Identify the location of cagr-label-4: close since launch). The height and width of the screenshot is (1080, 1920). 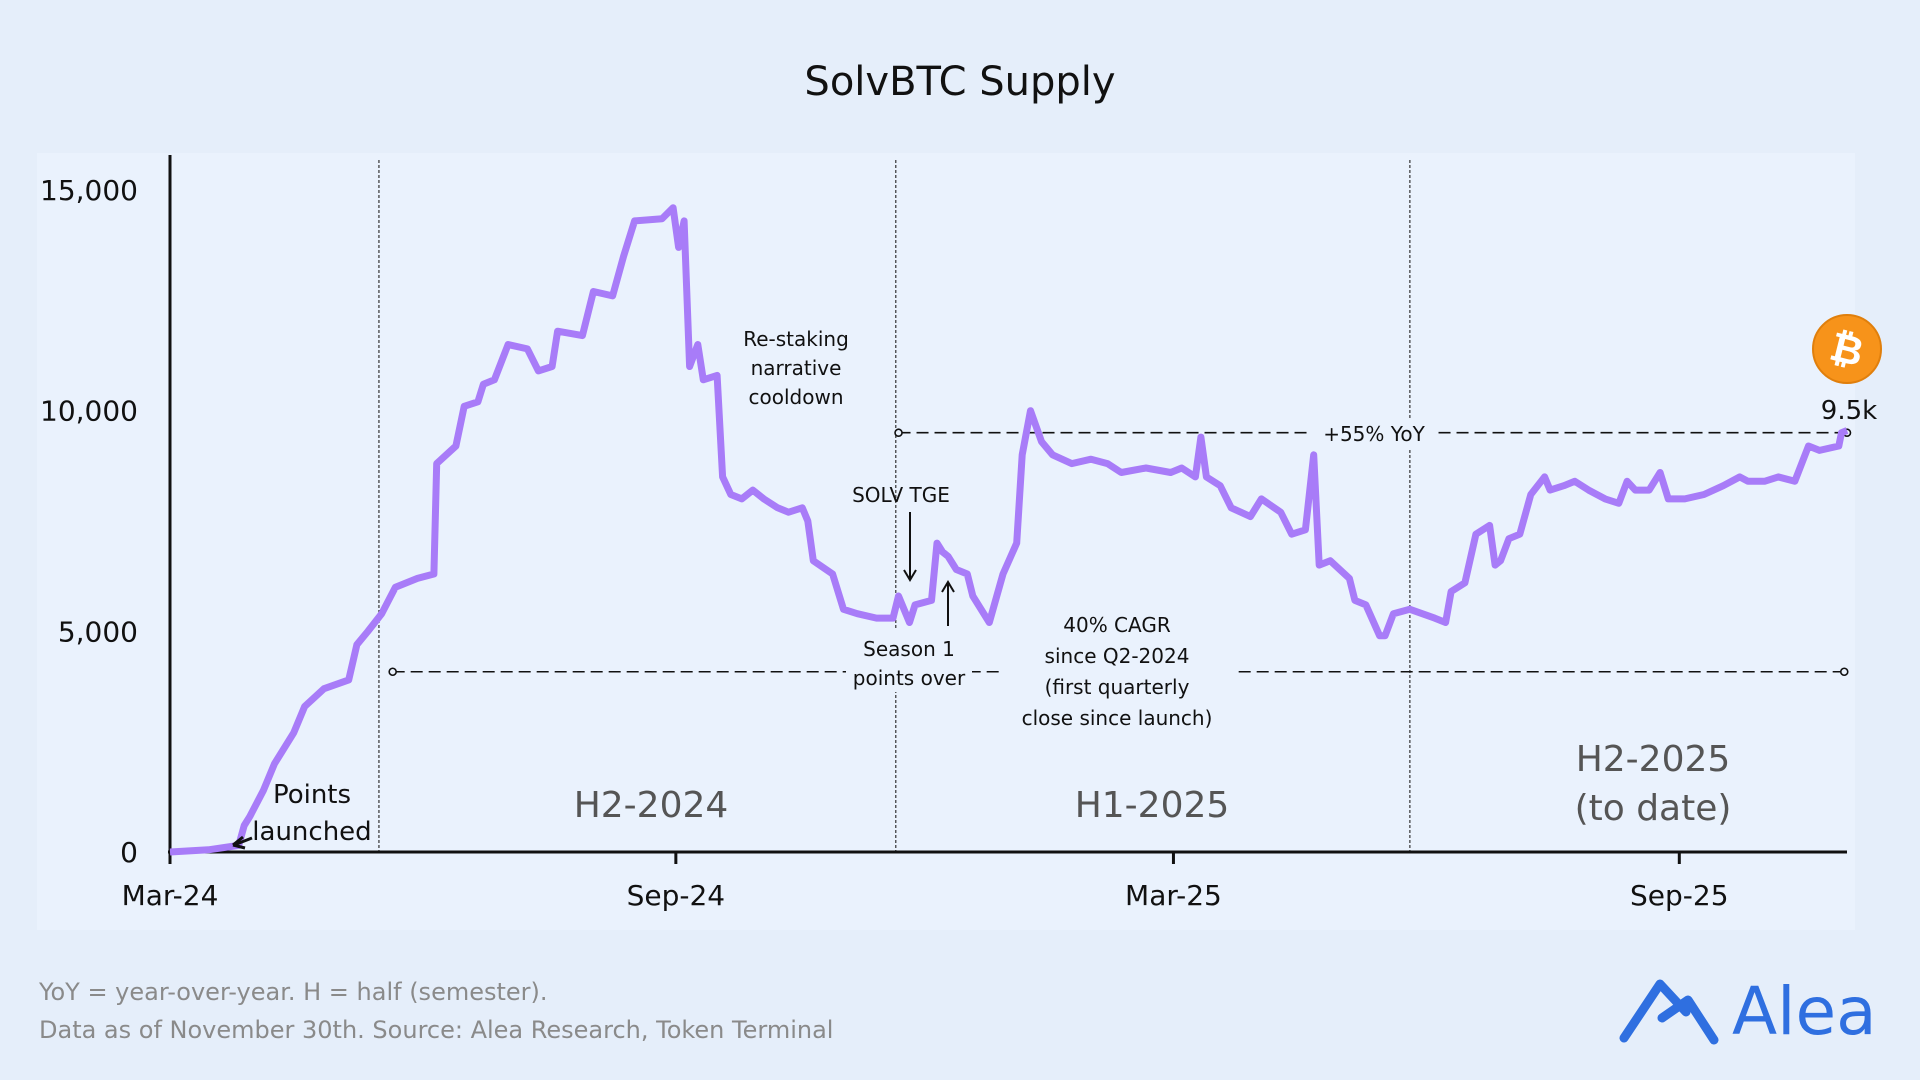
(1117, 718).